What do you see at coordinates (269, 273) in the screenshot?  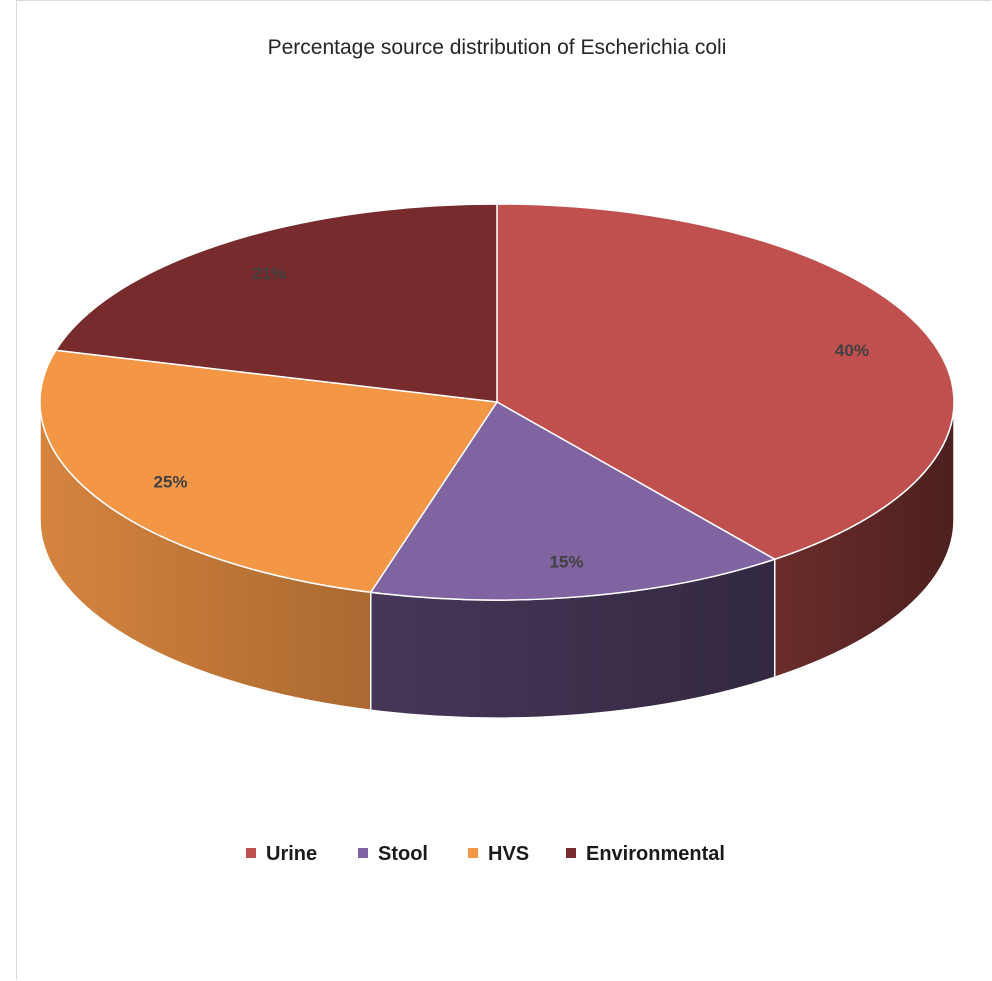 I see `data-label-environmental: 21%` at bounding box center [269, 273].